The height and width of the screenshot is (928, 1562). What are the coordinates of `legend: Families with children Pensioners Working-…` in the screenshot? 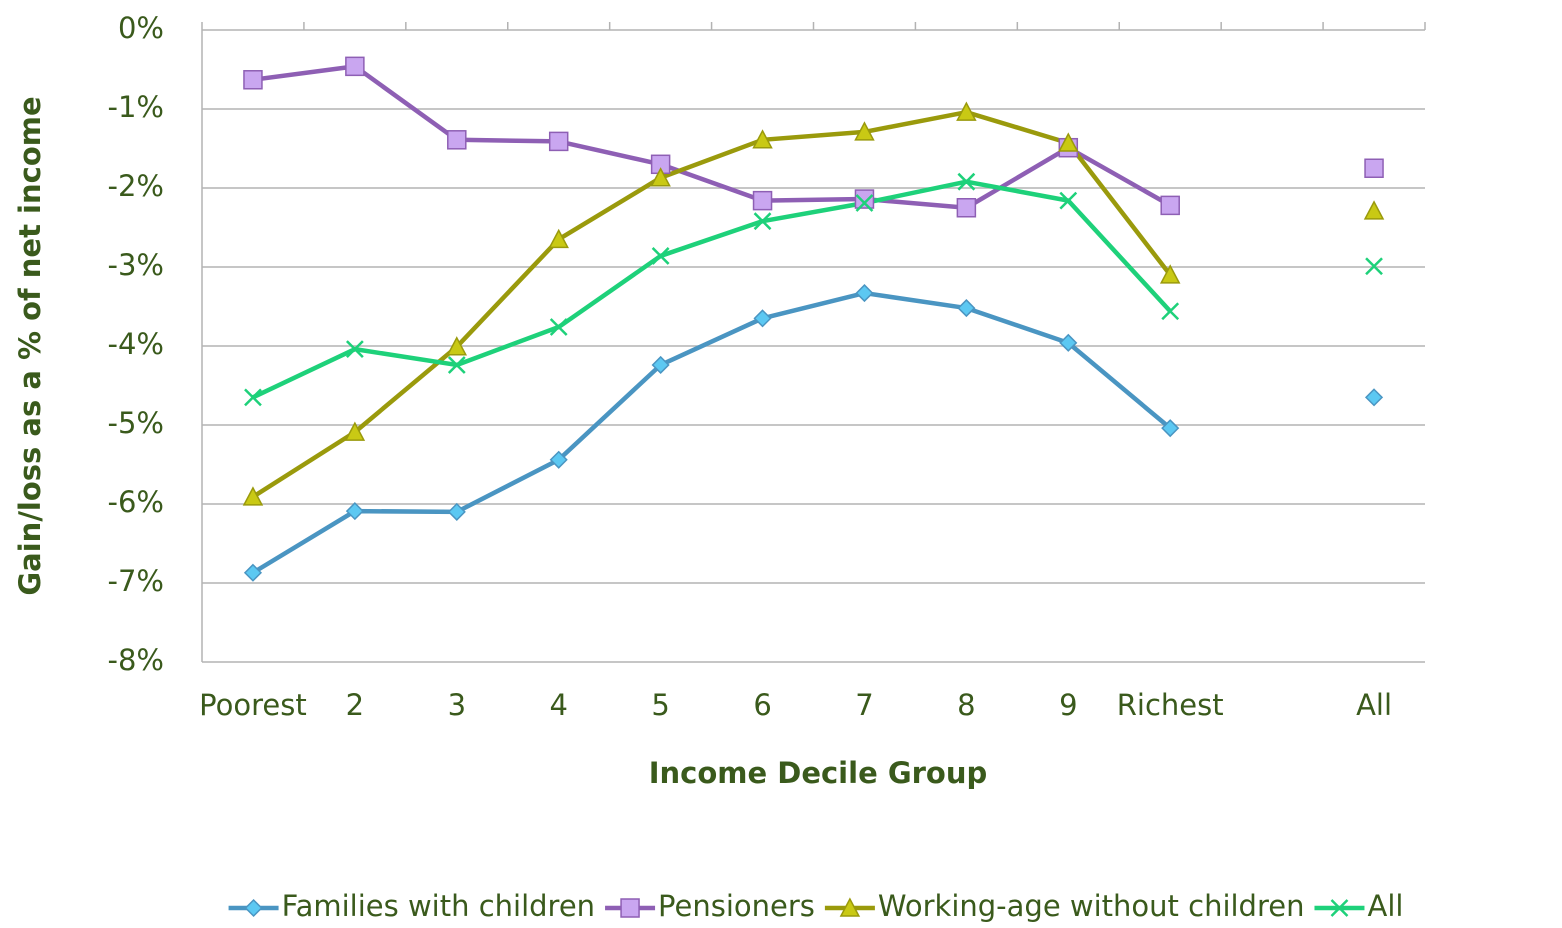 It's located at (815, 906).